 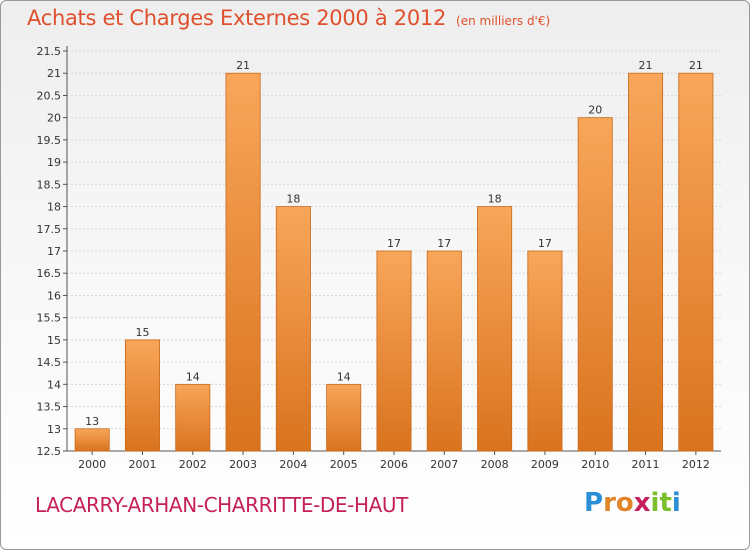 I want to click on logo-letter: x, so click(x=642, y=503).